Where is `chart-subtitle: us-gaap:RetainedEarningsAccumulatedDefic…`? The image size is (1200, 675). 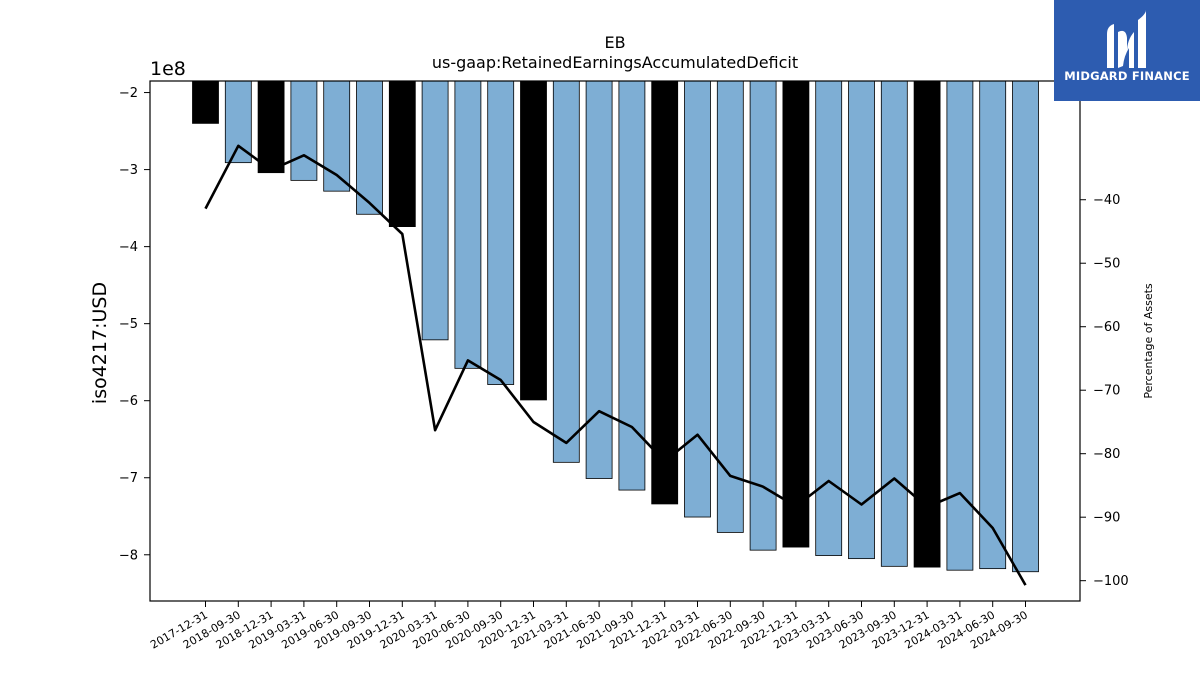 chart-subtitle: us-gaap:RetainedEarningsAccumulatedDefic… is located at coordinates (615, 62).